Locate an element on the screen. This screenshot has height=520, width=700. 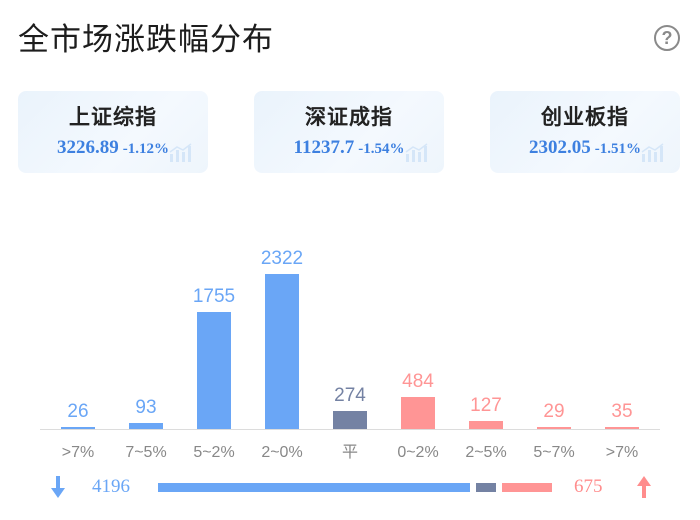
bar-value-label: 35 is located at coordinates (621, 411).